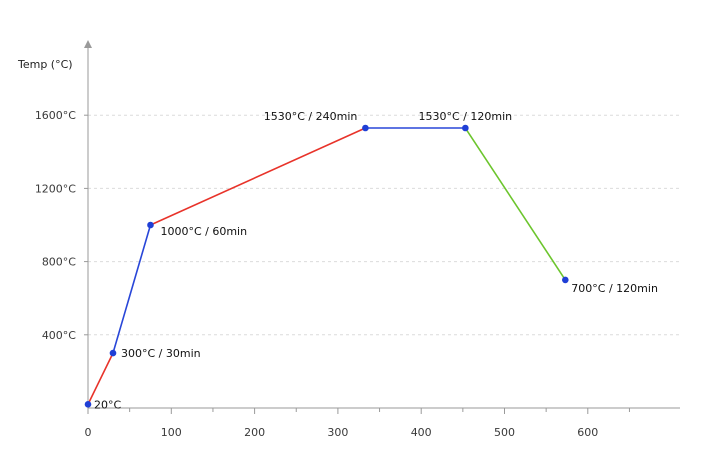  What do you see at coordinates (504, 432) in the screenshot?
I see `x-tick-label: 500` at bounding box center [504, 432].